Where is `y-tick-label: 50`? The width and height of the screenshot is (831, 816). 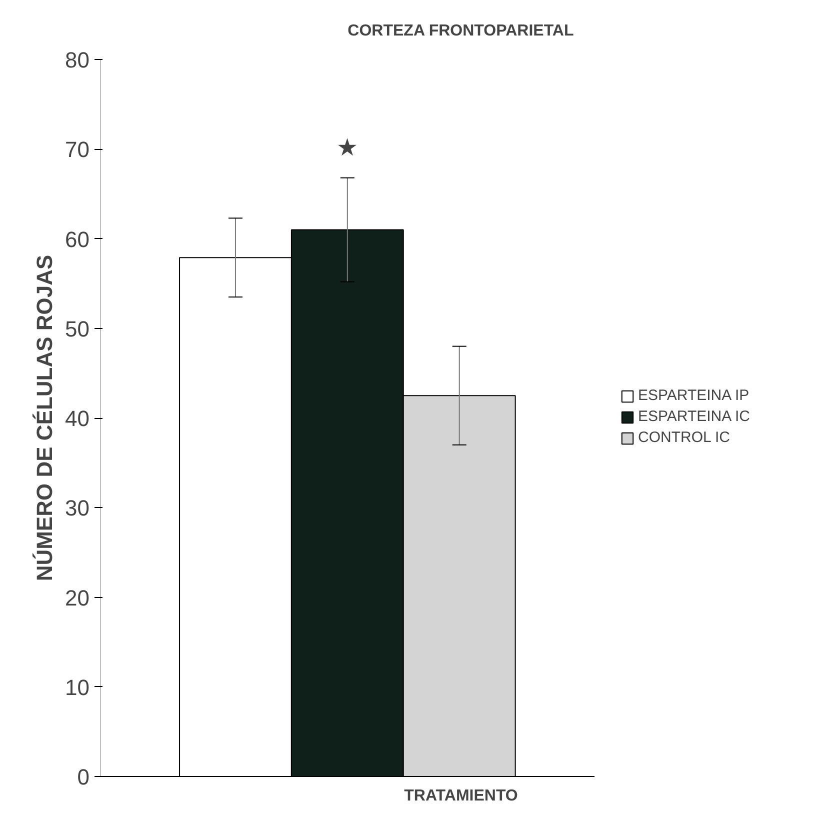
y-tick-label: 50 is located at coordinates (77, 329).